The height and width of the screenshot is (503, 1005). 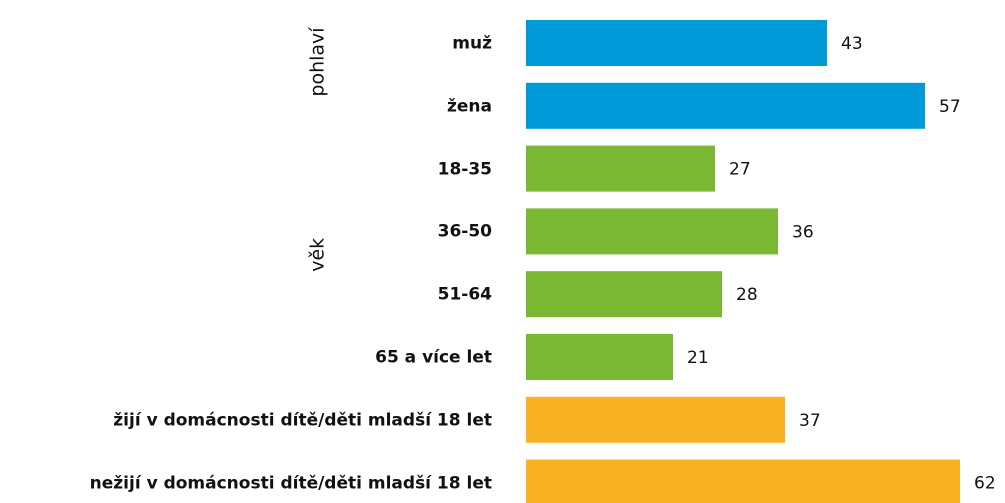 I want to click on group-label: pohlaví, so click(x=318, y=62).